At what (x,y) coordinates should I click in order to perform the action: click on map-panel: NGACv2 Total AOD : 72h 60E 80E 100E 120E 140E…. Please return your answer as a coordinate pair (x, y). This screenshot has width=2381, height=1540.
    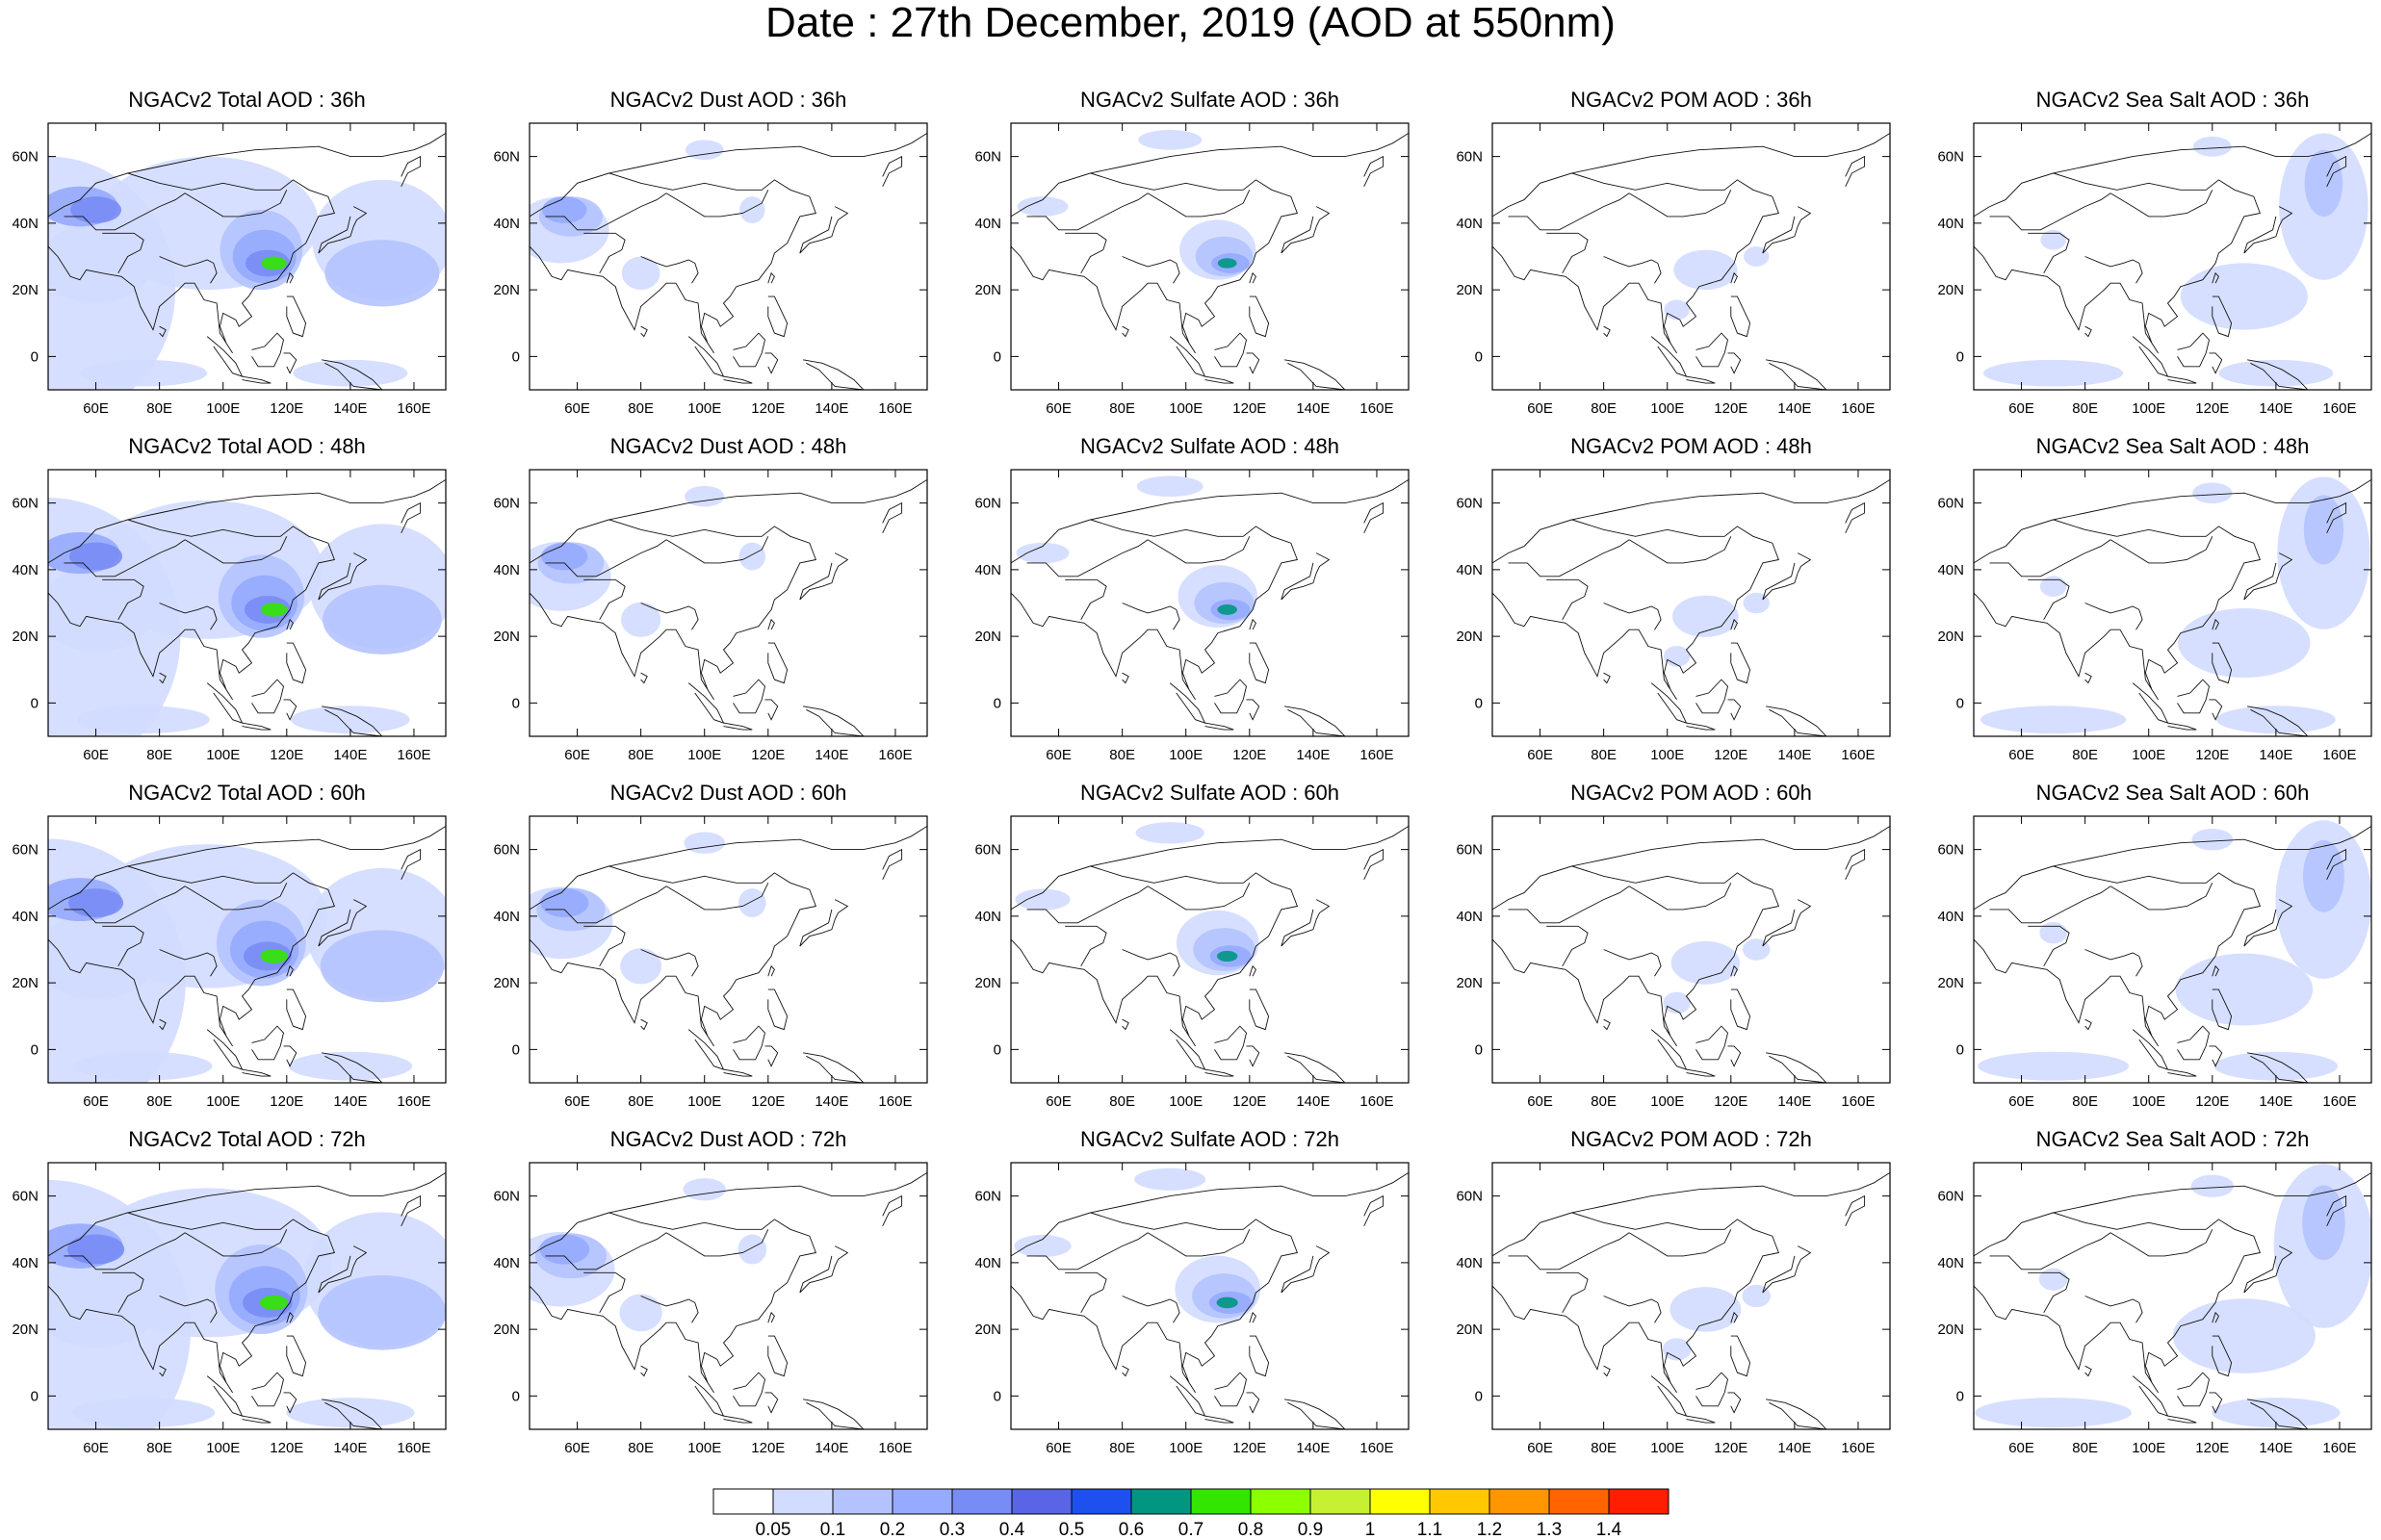
    Looking at the image, I should click on (229, 1298).